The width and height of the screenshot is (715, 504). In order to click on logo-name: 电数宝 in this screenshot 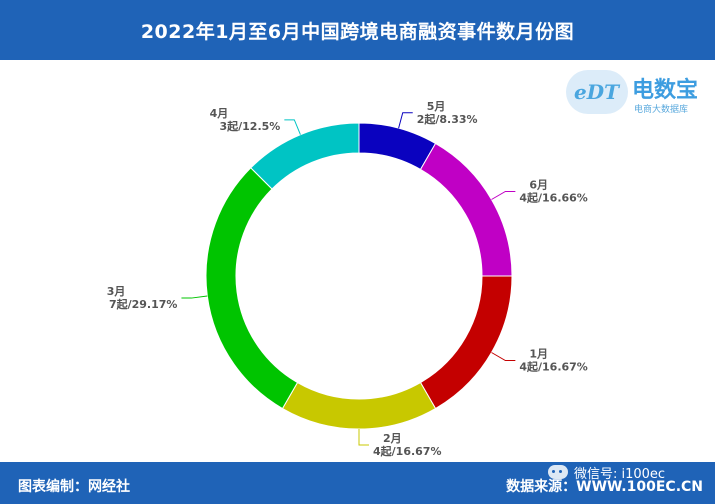, I will do `click(665, 90)`.